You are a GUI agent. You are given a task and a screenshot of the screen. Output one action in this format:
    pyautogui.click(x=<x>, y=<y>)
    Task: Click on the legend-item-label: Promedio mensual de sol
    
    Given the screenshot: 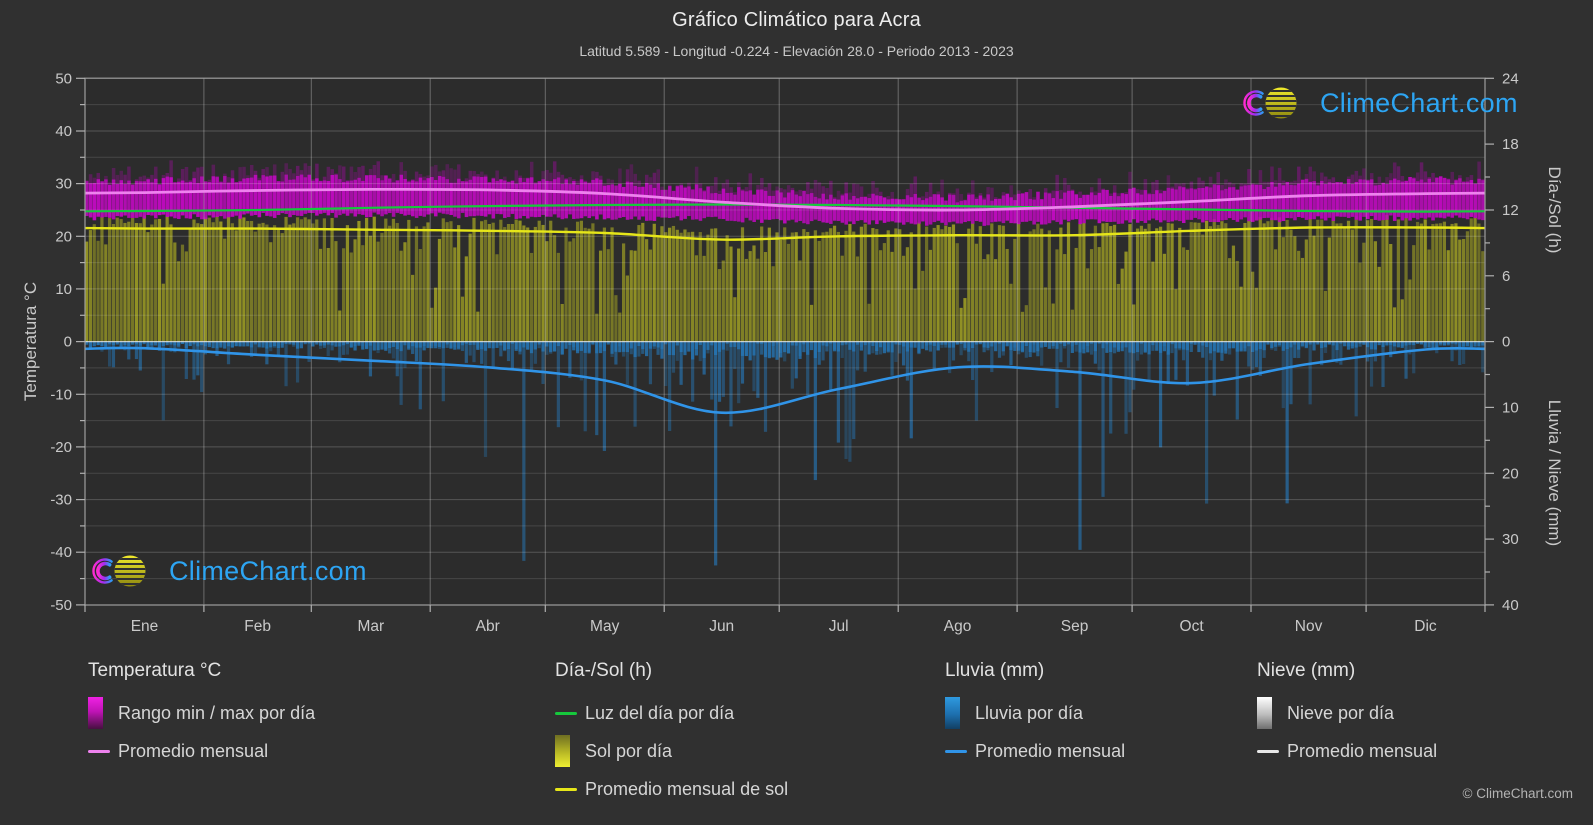 What is the action you would take?
    pyautogui.click(x=687, y=788)
    